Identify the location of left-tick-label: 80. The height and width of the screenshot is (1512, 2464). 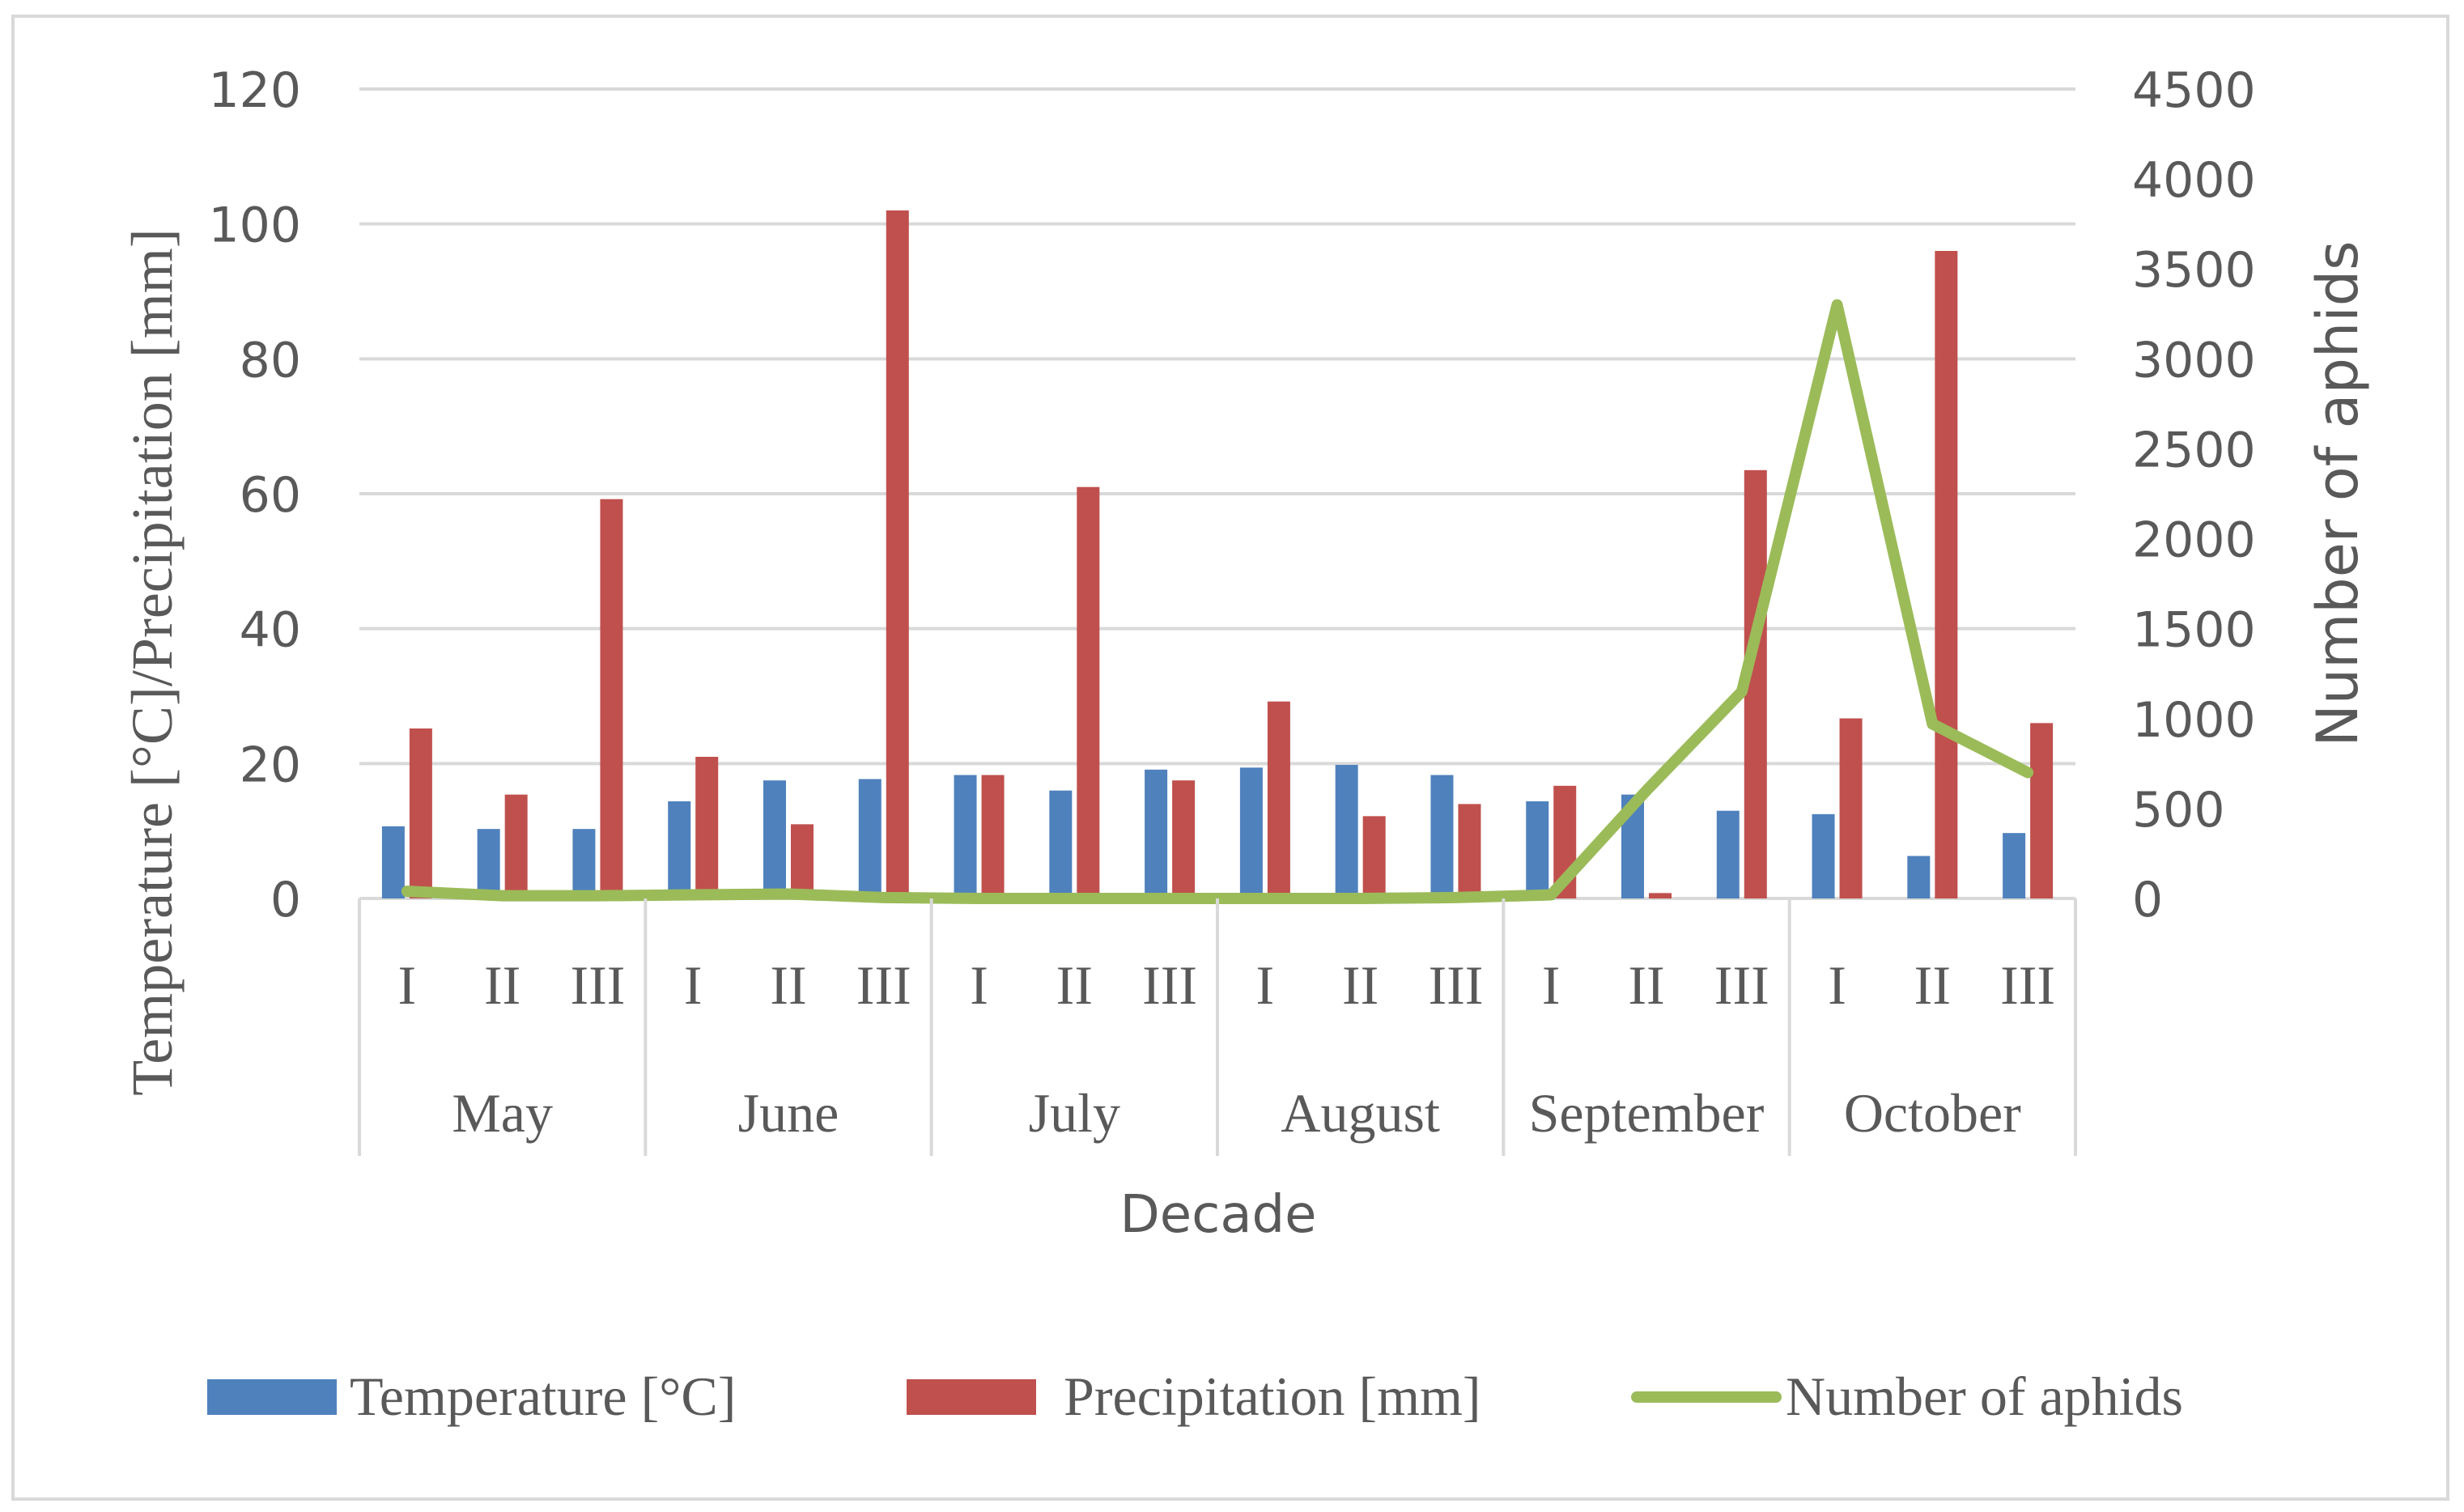
(271, 360).